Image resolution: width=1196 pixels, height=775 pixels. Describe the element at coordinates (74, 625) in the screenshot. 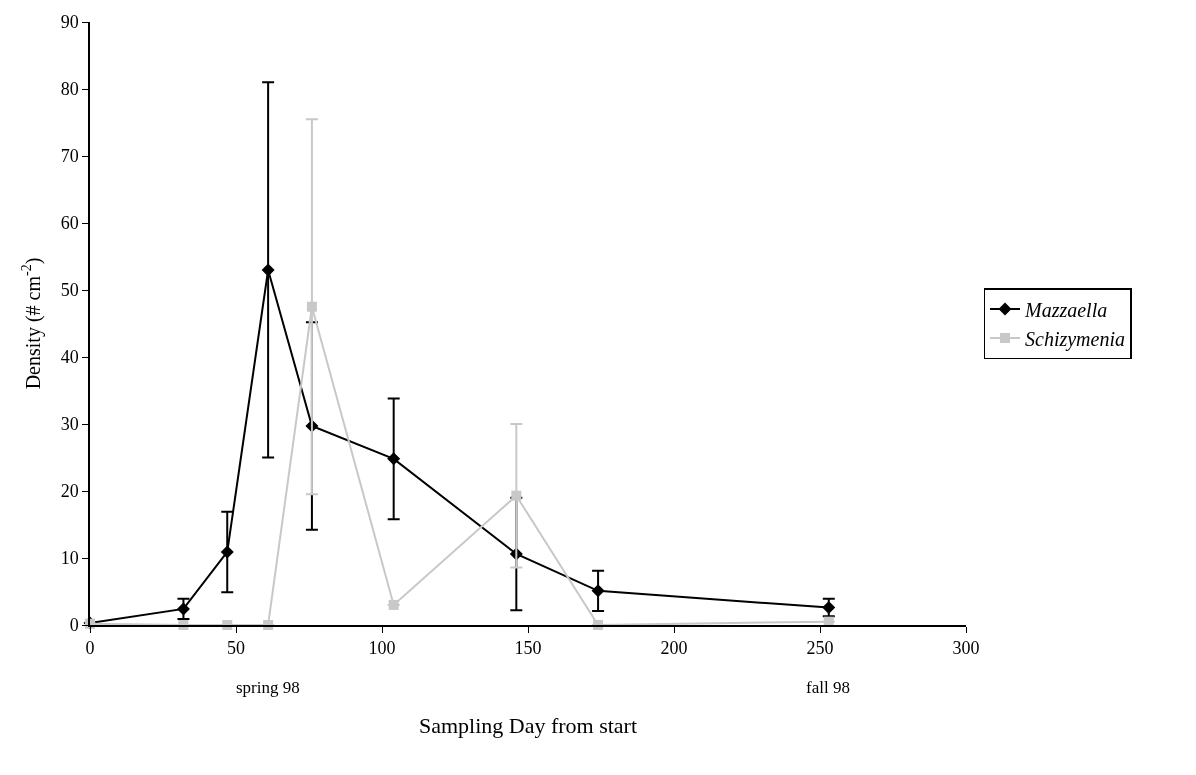

I see `y-tick-label: 0` at that location.